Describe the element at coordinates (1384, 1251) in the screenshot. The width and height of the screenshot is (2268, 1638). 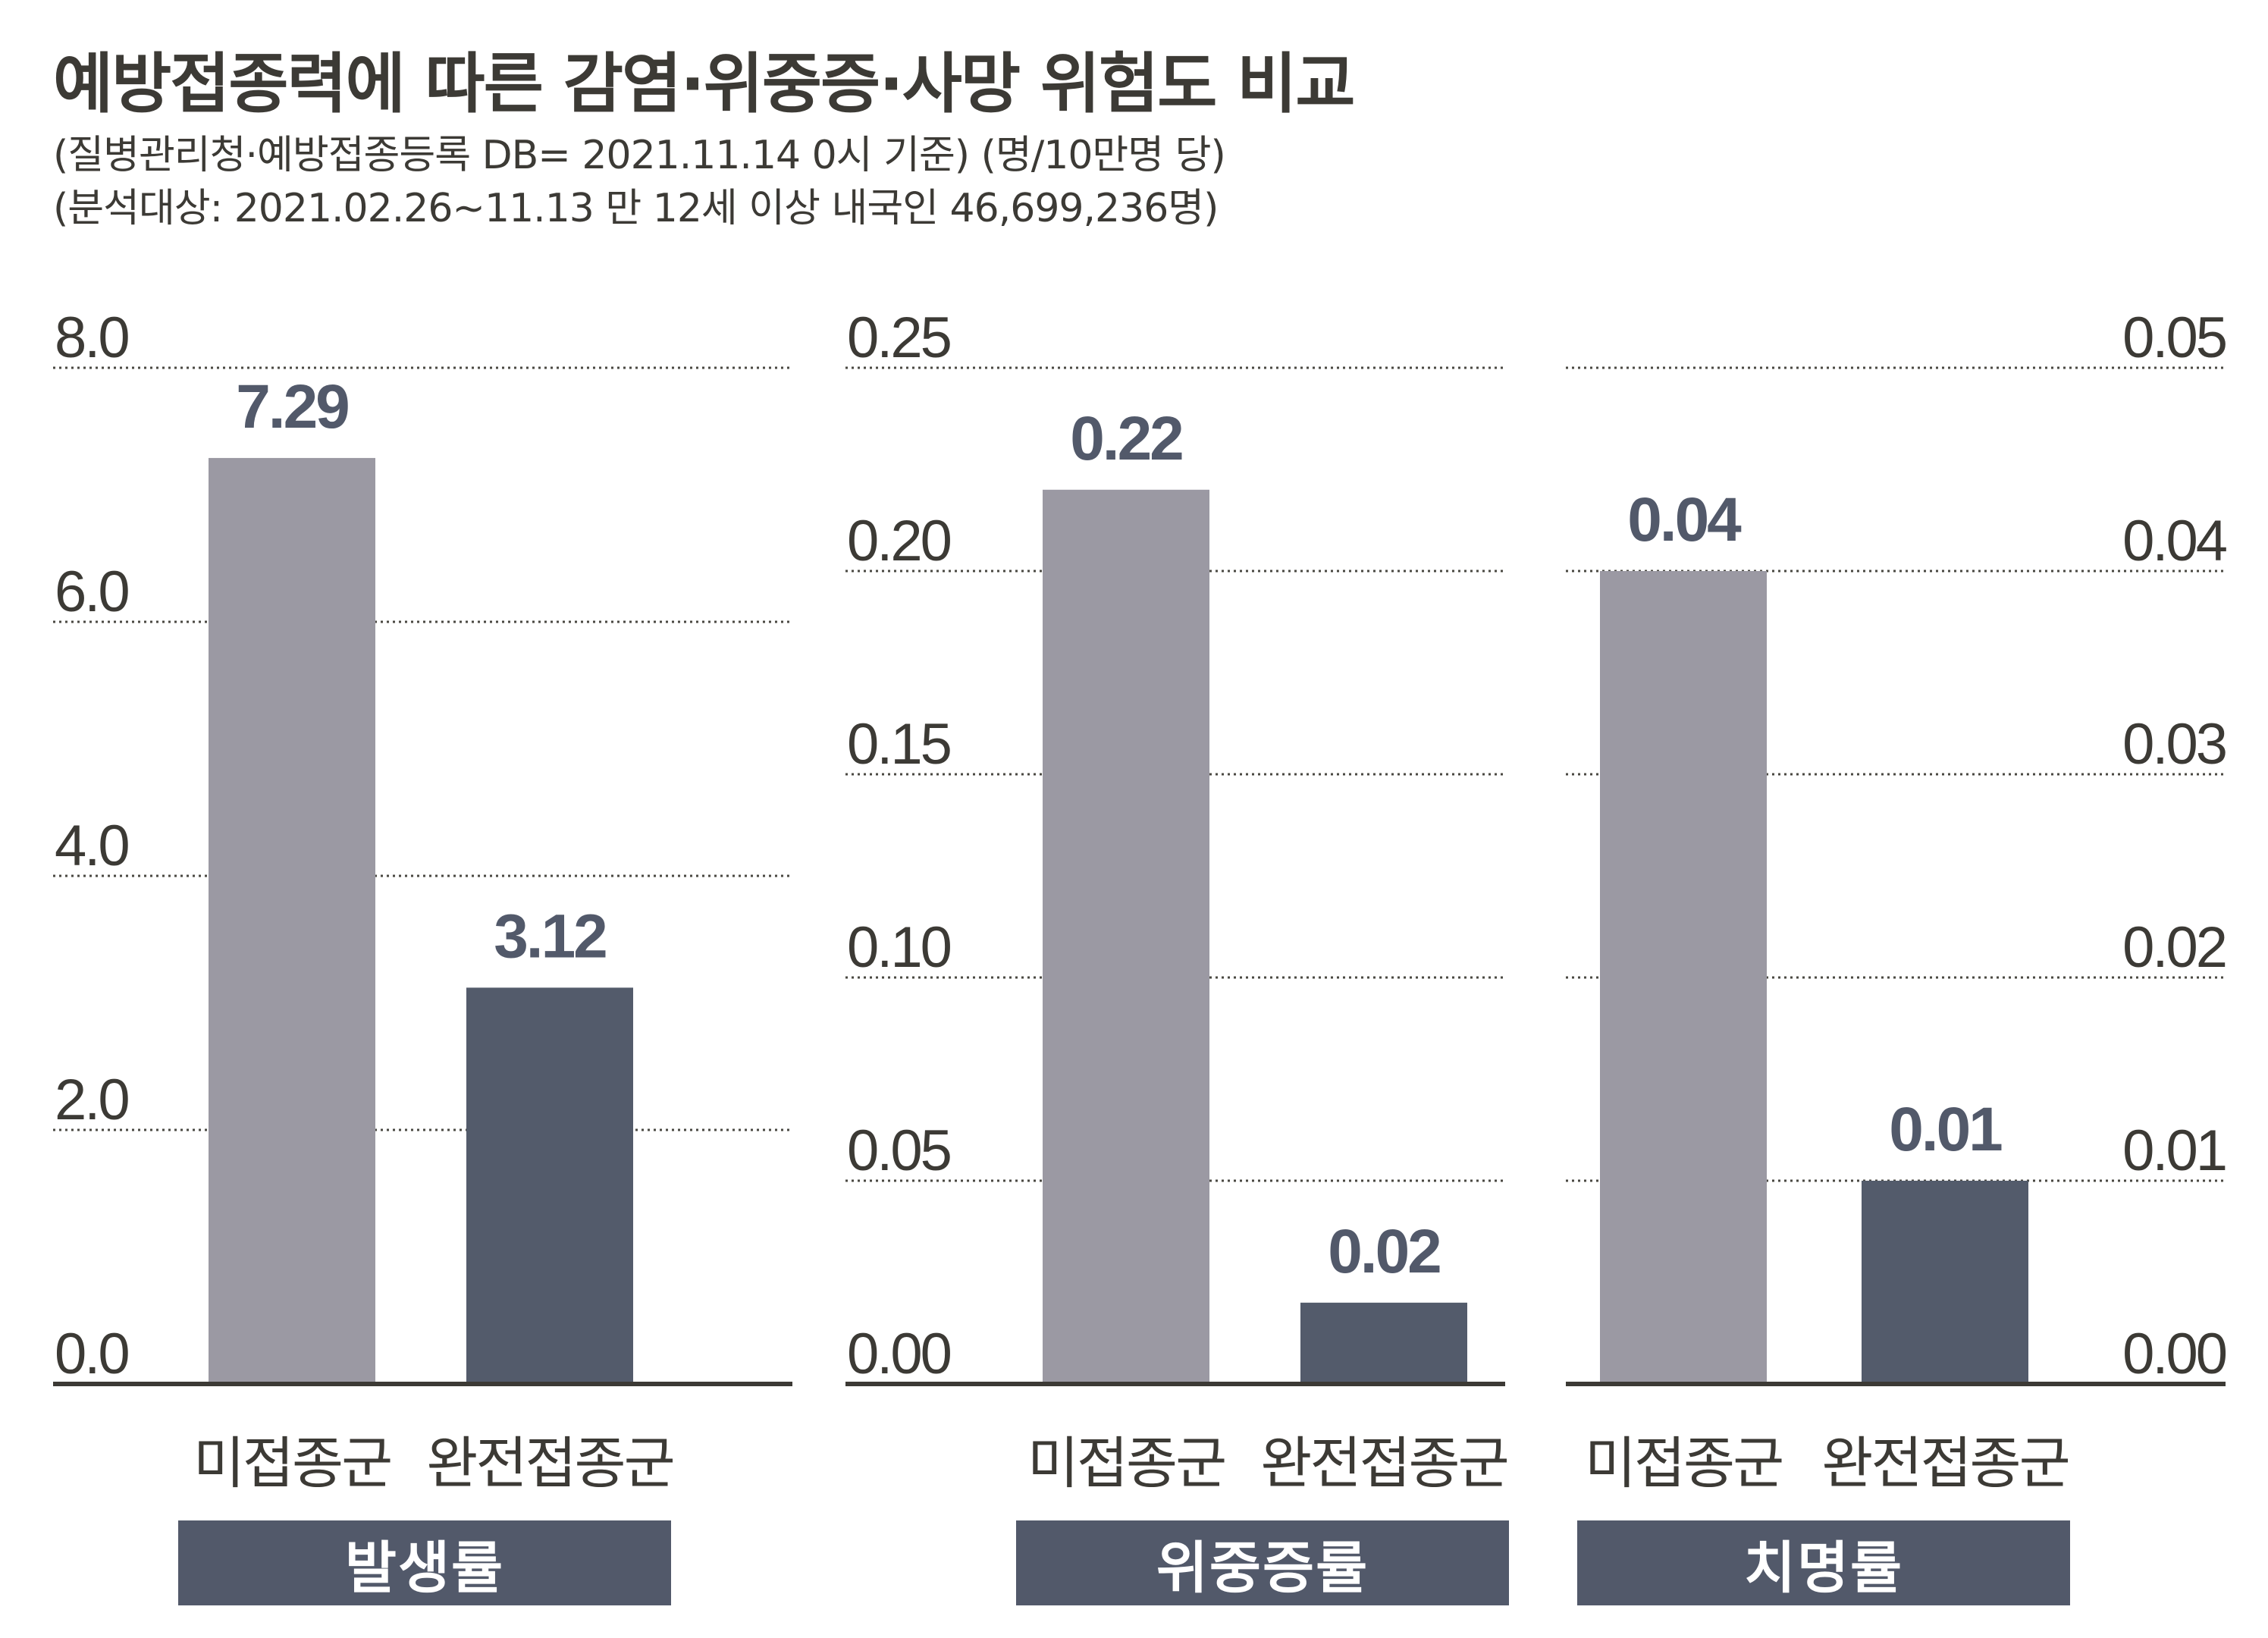
I see `bar-value-label: 0.02` at that location.